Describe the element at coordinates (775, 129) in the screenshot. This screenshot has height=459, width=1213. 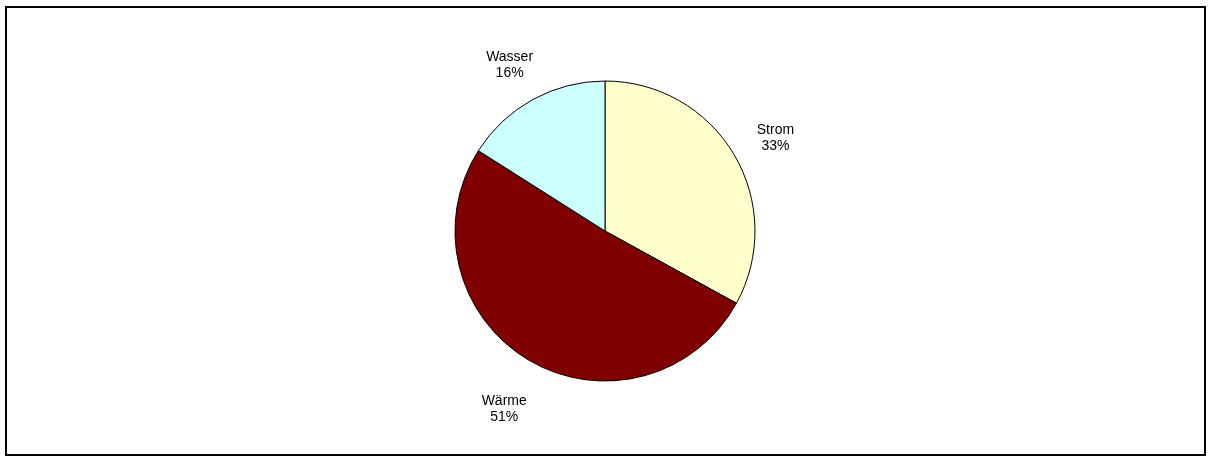
I see `slice-label: Strom` at that location.